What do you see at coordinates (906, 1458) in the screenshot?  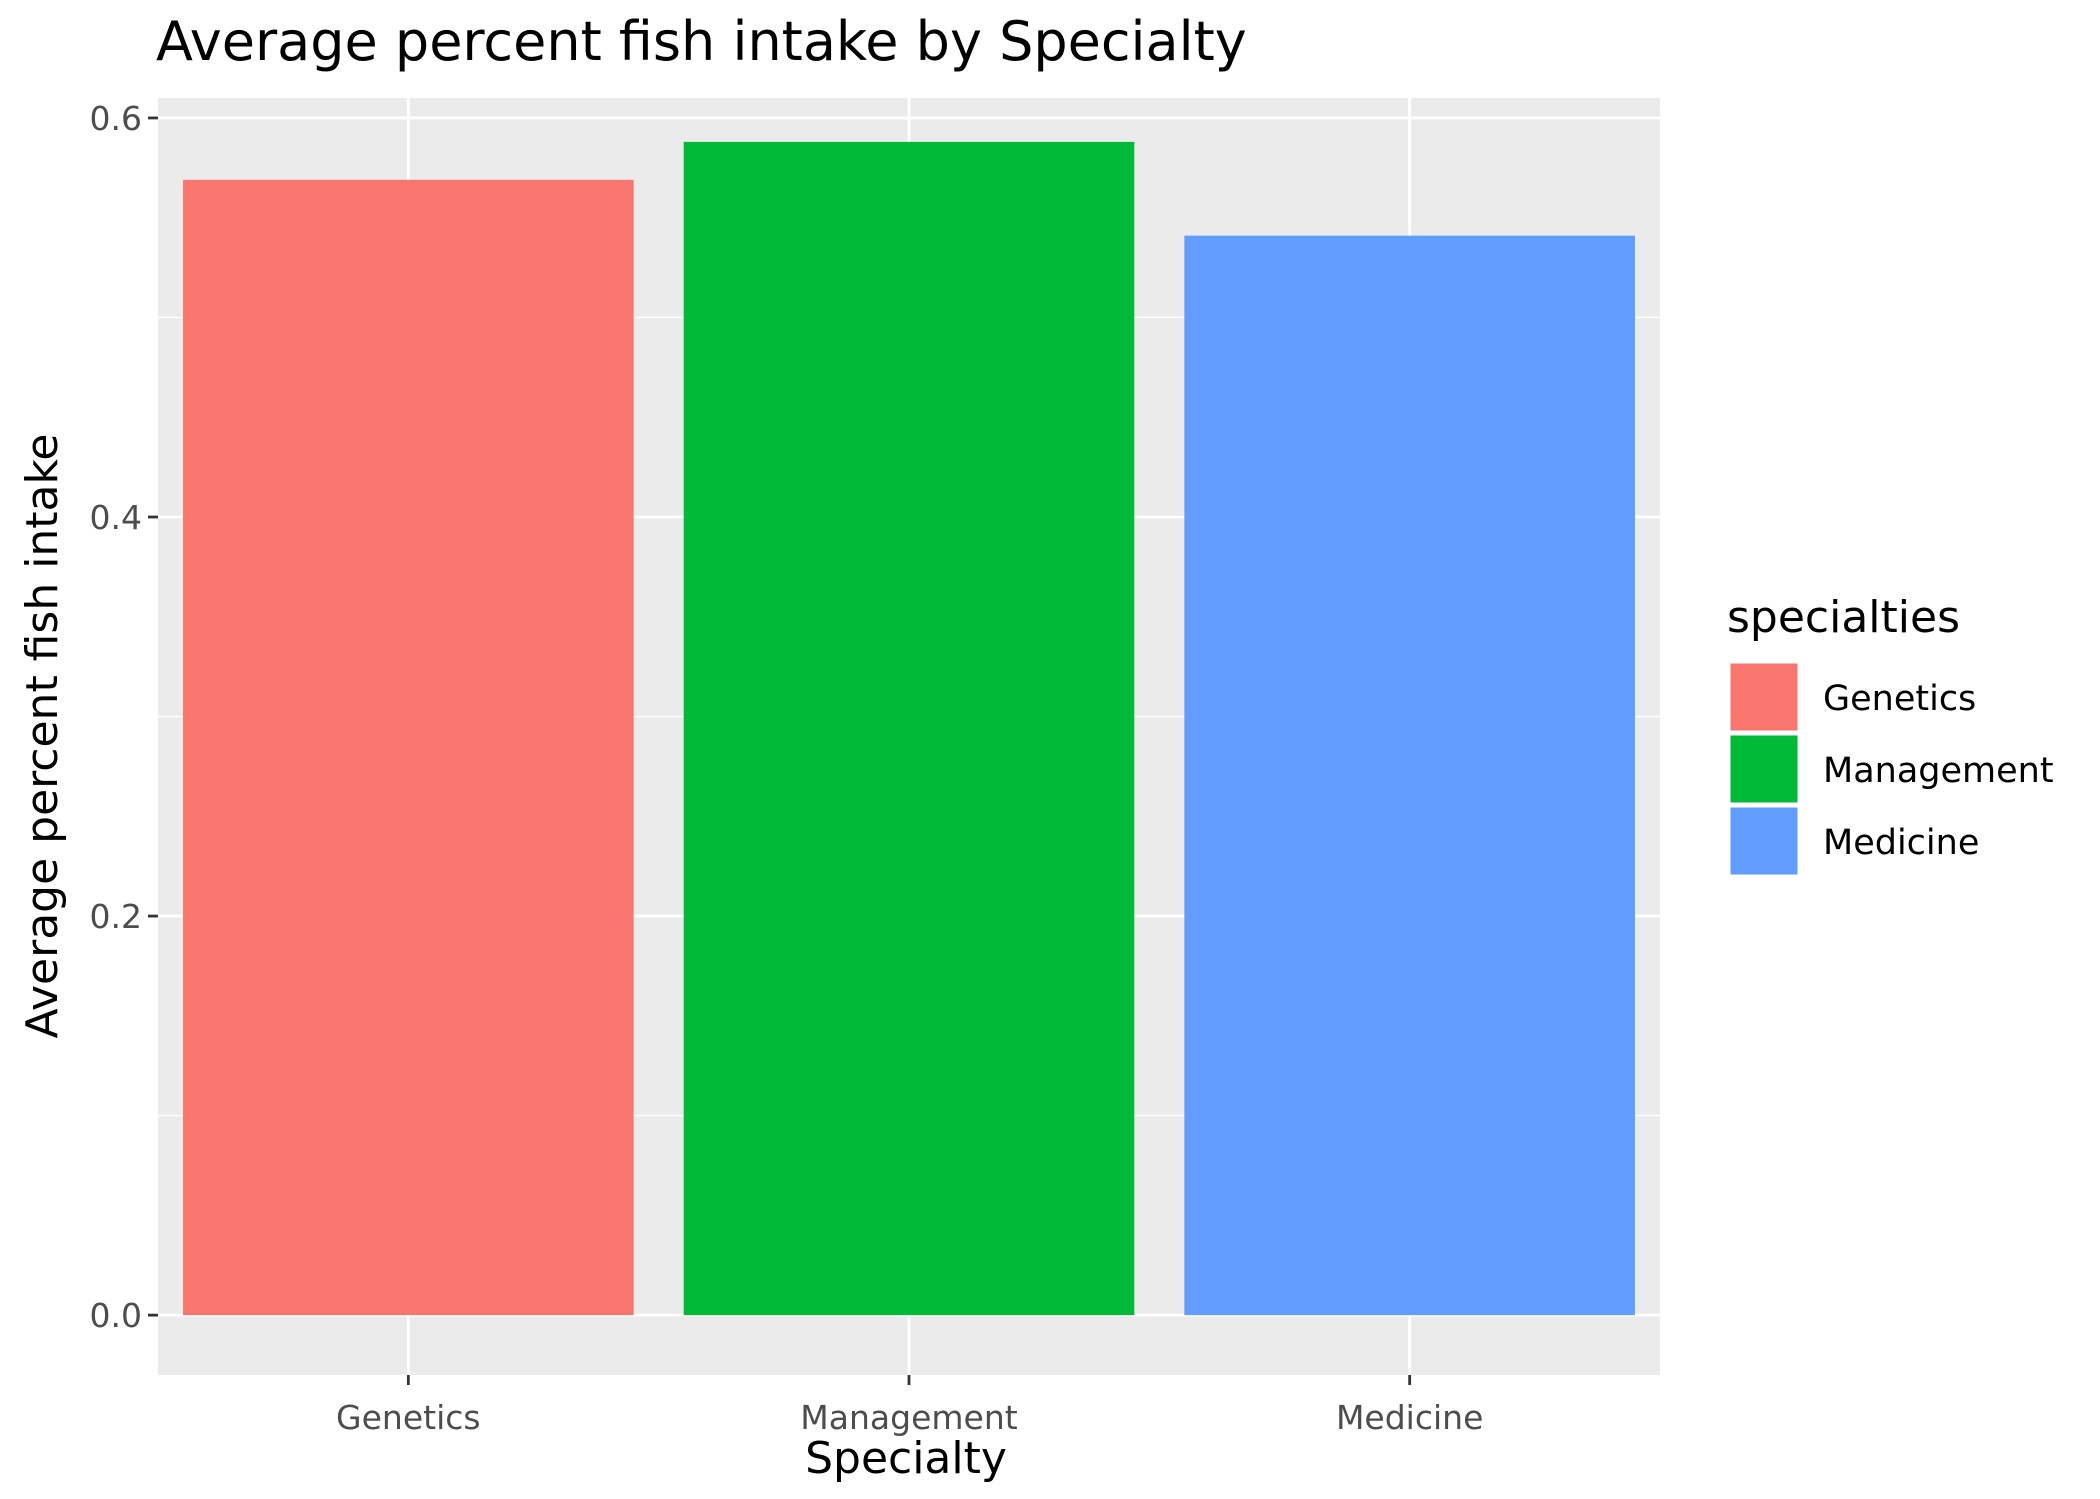 I see `x-axis-title: Specialty` at bounding box center [906, 1458].